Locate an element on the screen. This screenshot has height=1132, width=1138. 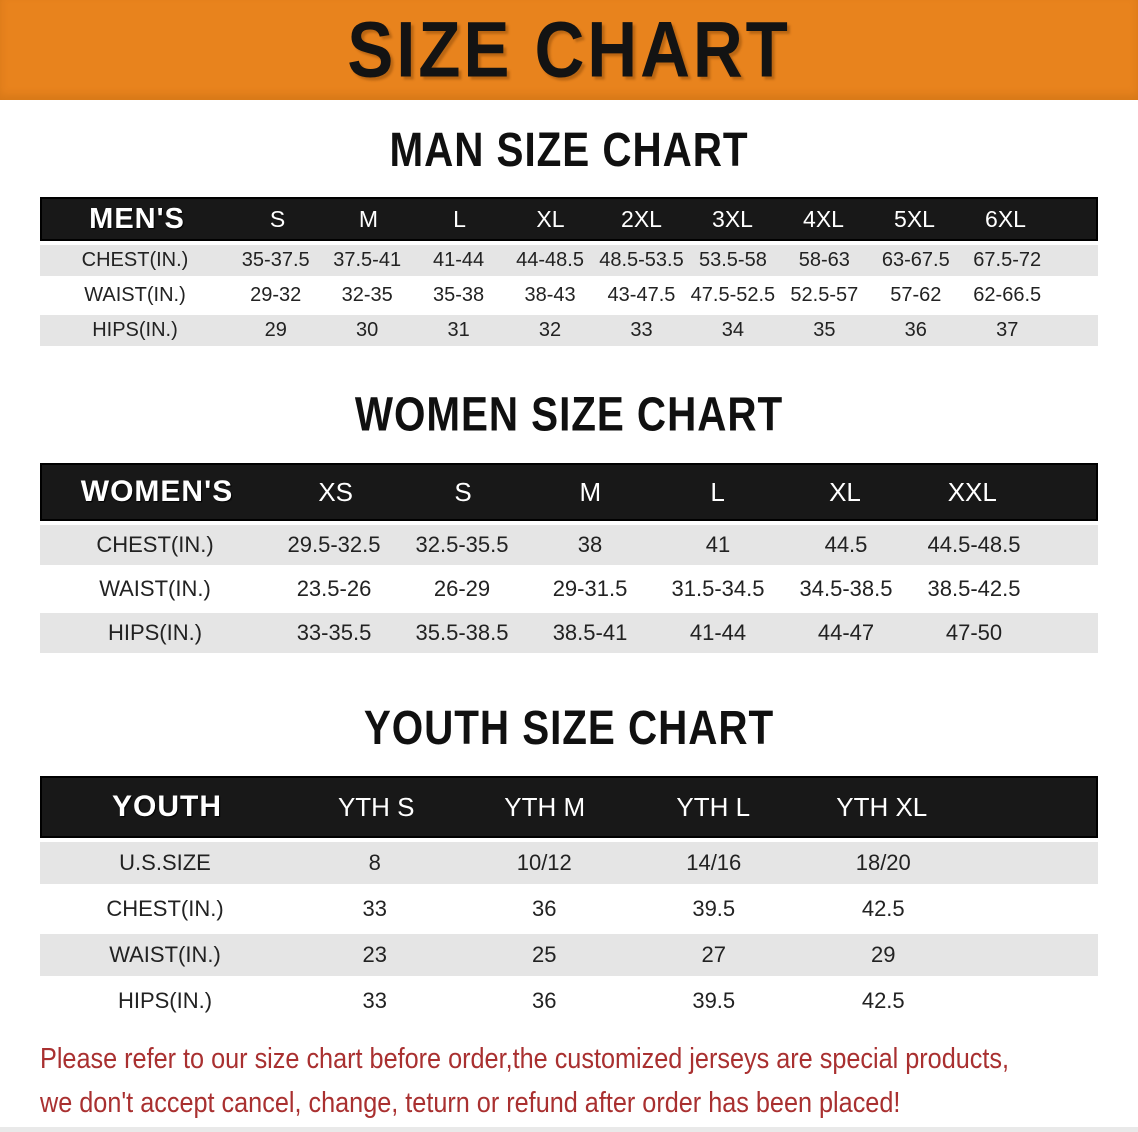
table-header-label: MEN'S is located at coordinates (137, 218).